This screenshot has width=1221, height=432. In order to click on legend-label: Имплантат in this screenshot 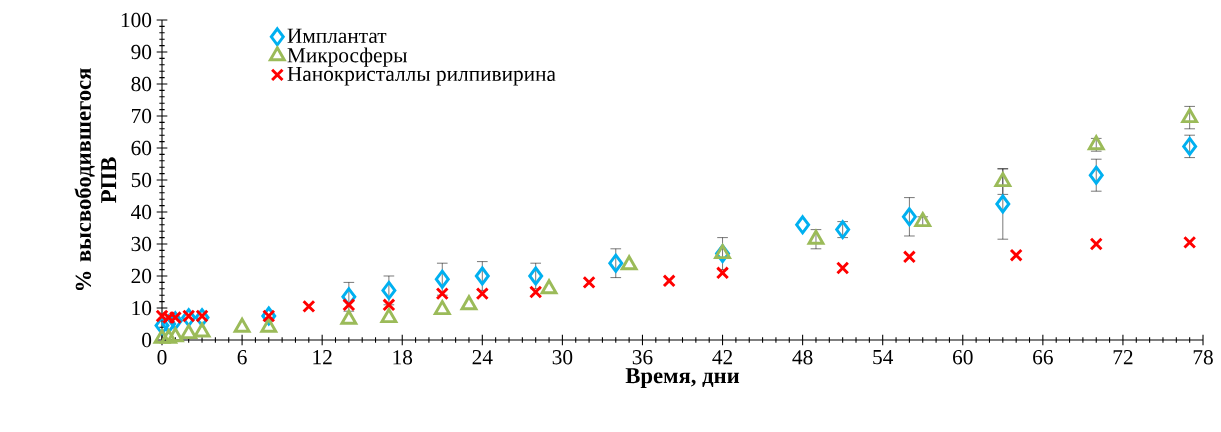, I will do `click(337, 35)`.